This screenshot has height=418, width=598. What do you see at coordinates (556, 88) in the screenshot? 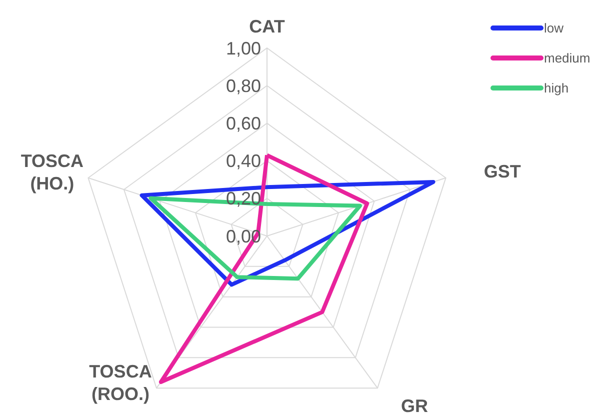
I see `legend-label: high` at bounding box center [556, 88].